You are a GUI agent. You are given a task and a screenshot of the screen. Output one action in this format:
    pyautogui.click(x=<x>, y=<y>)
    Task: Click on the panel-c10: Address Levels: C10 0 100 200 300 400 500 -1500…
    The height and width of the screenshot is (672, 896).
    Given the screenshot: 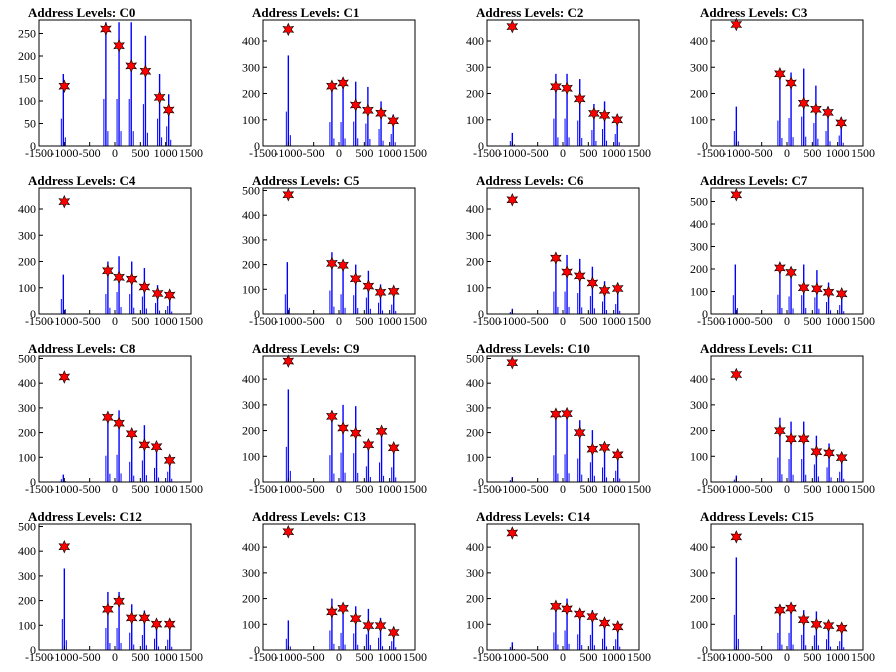 What is the action you would take?
    pyautogui.click(x=558, y=418)
    